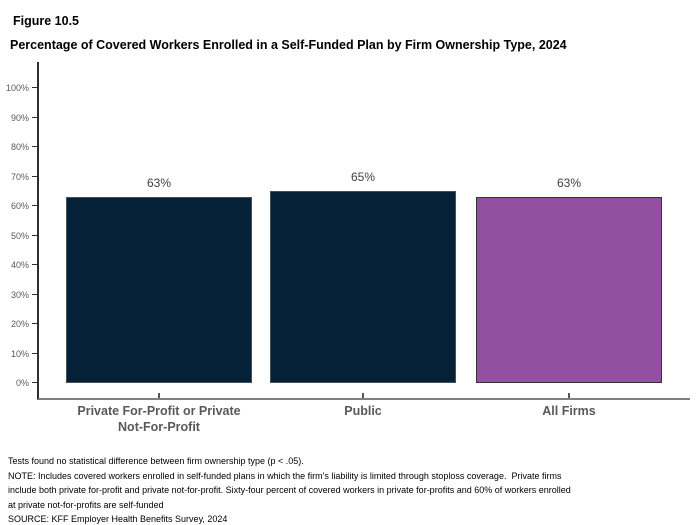 This screenshot has height=525, width=698. Describe the element at coordinates (19, 235) in the screenshot. I see `y-axis-tick-label: 50%` at that location.